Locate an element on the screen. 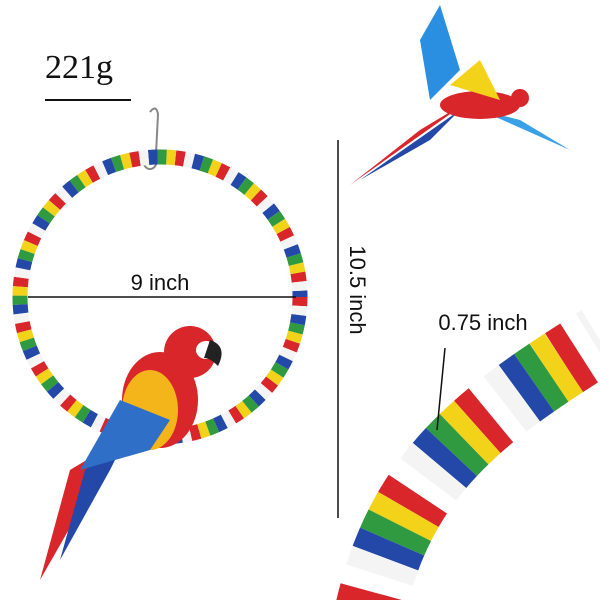  parrot-perched is located at coordinates (131, 453).